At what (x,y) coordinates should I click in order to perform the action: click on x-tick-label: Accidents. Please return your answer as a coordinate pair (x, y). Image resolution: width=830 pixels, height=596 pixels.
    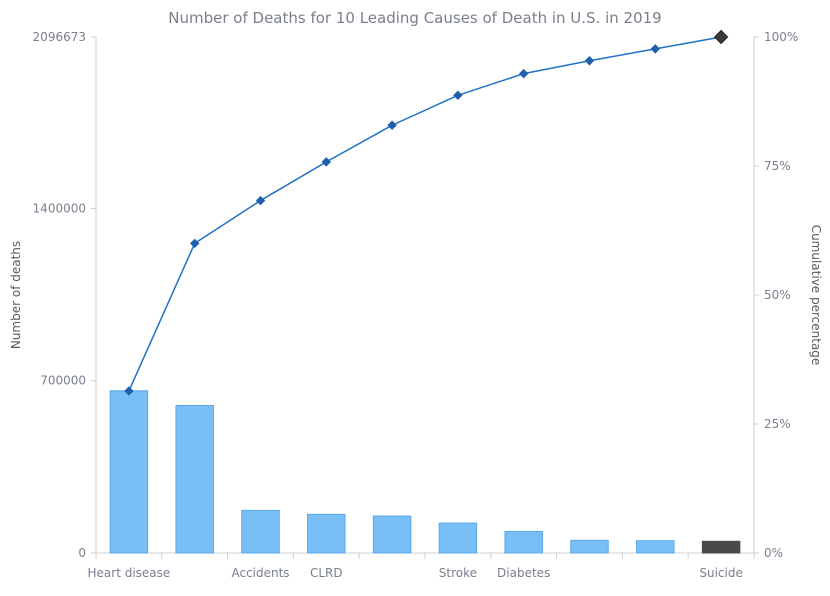
    Looking at the image, I should click on (260, 573).